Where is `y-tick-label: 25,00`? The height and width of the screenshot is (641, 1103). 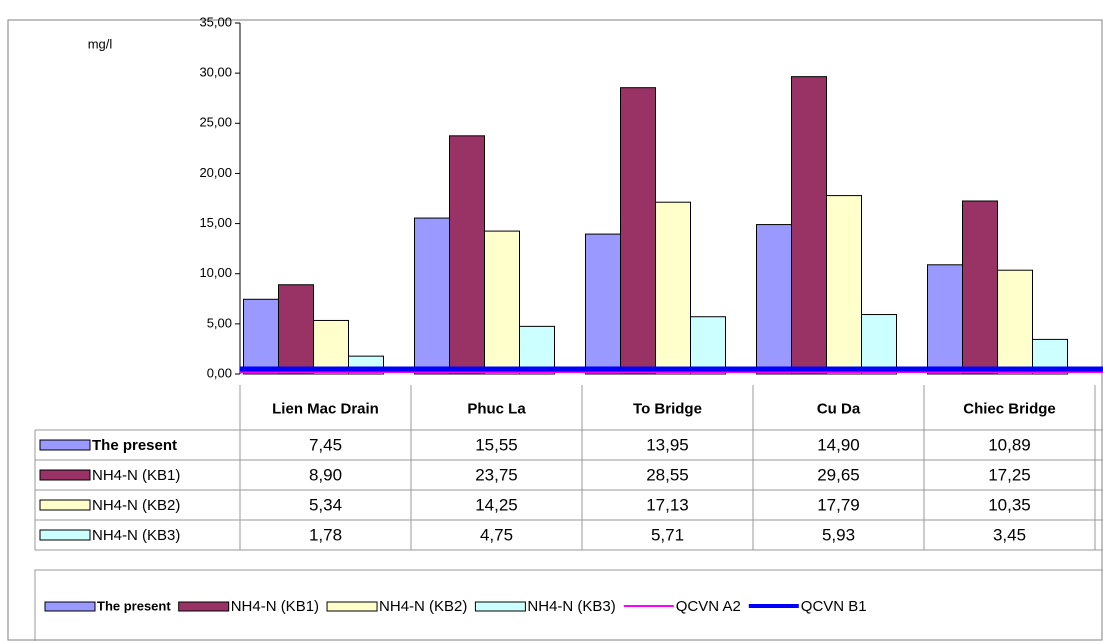 y-tick-label: 25,00 is located at coordinates (215, 122).